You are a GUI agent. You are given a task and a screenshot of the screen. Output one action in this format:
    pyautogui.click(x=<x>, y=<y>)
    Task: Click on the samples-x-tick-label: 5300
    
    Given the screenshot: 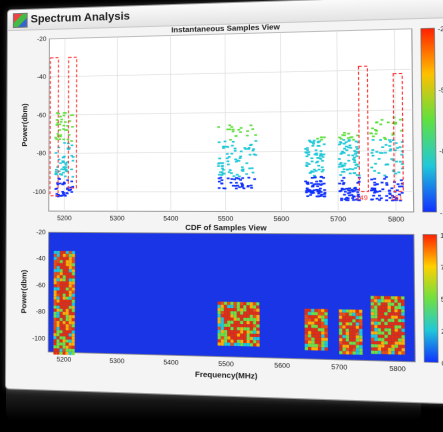 What is the action you would take?
    pyautogui.click(x=117, y=218)
    